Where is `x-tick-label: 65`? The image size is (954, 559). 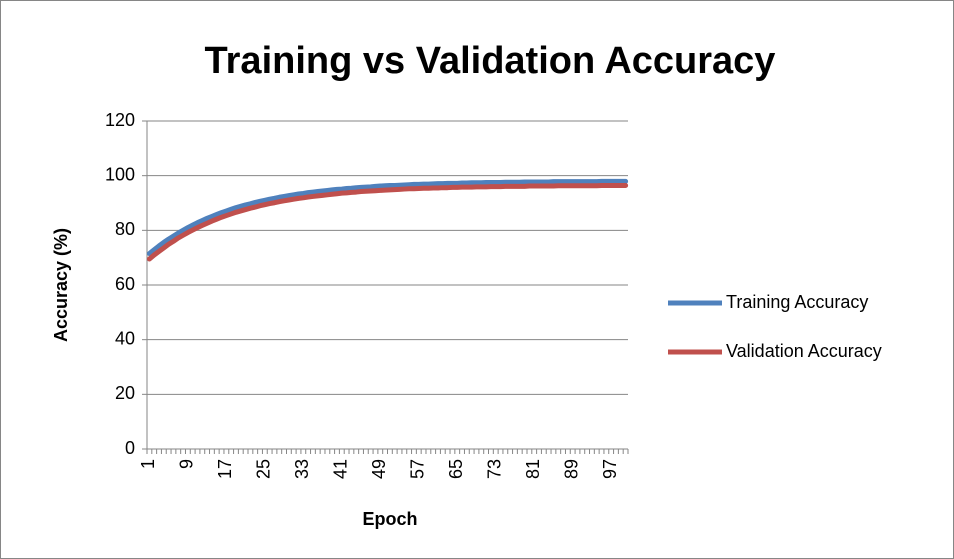
x-tick-label: 65 is located at coordinates (456, 469).